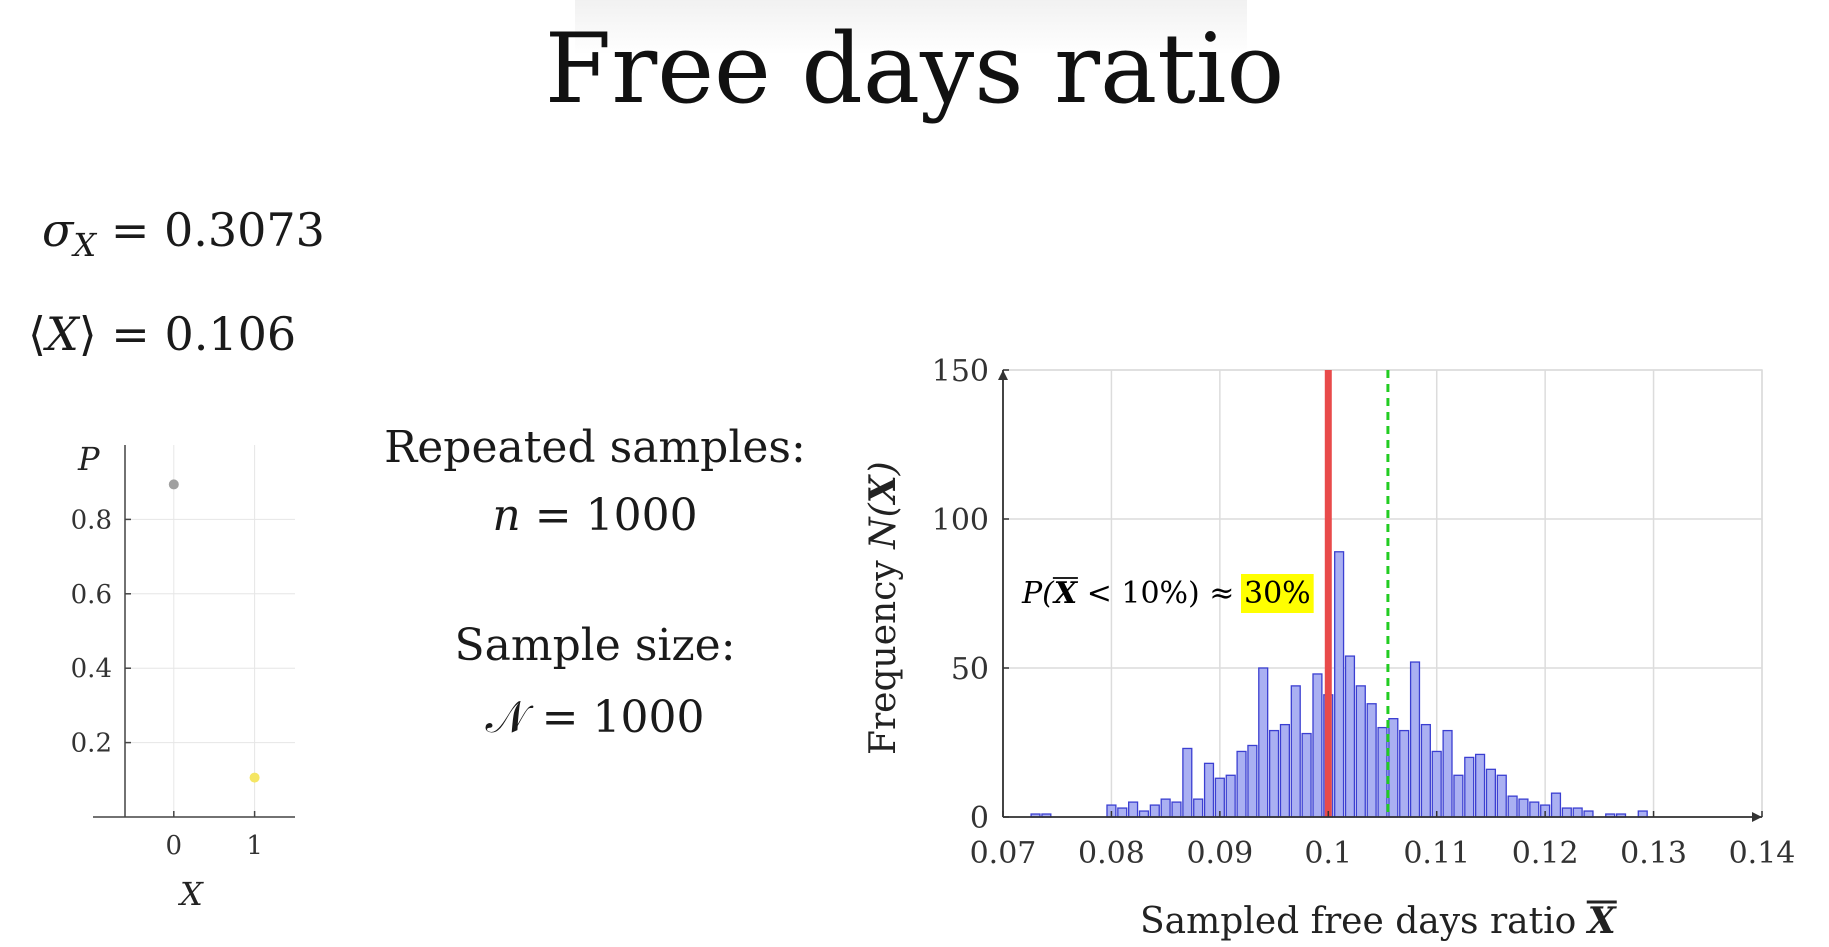 This screenshot has height=947, width=1829. I want to click on probability-annotation: P(X < 10%) ≈ 30%, so click(1167, 593).